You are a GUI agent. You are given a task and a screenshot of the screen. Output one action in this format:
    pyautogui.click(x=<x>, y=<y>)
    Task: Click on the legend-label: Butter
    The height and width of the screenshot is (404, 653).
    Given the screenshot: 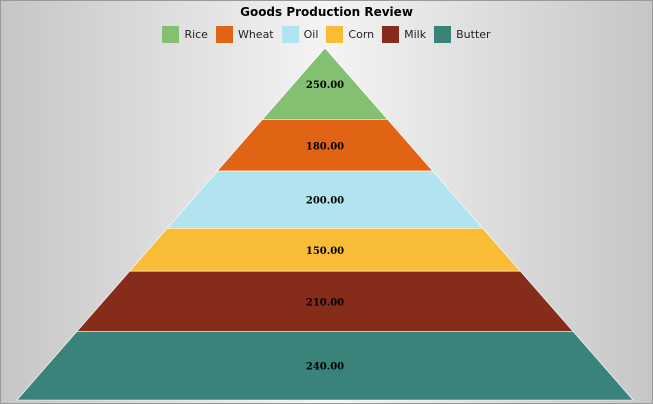 What is the action you would take?
    pyautogui.click(x=473, y=34)
    